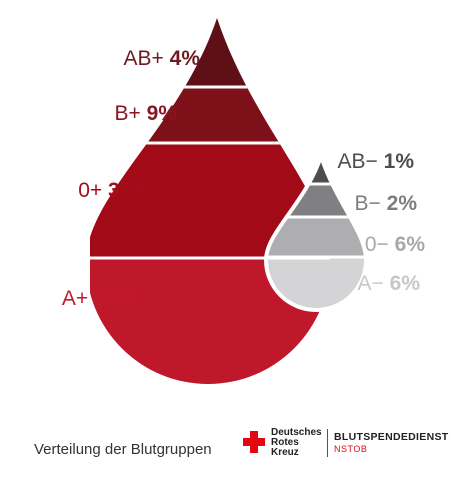 This screenshot has width=451, height=480. Describe the element at coordinates (115, 298) in the screenshot. I see `blood-type-percent: 37%` at that location.